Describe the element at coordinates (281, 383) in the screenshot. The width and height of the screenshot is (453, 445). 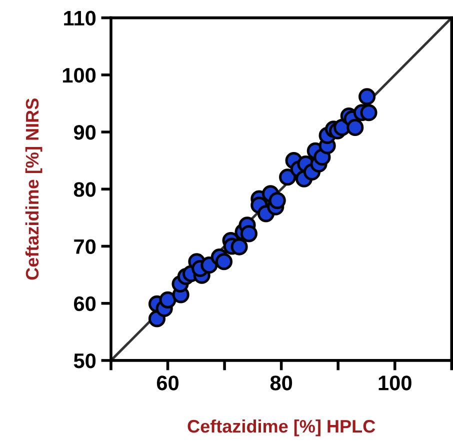
I see `x-tick-label: 80` at that location.